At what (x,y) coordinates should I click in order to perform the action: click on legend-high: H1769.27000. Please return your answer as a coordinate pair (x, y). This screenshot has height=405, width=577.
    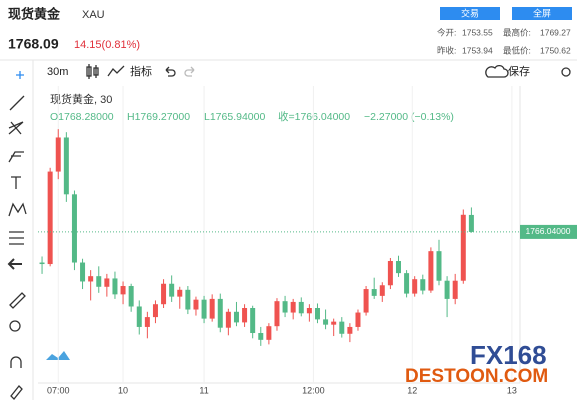
    Looking at the image, I should click on (158, 117).